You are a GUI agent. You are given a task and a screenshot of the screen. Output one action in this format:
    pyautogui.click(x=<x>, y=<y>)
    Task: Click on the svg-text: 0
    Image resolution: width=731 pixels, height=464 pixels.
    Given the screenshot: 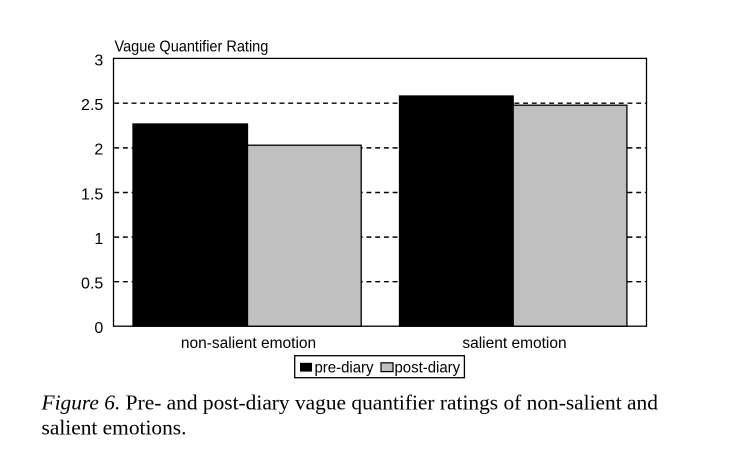 What is the action you would take?
    pyautogui.click(x=98, y=328)
    